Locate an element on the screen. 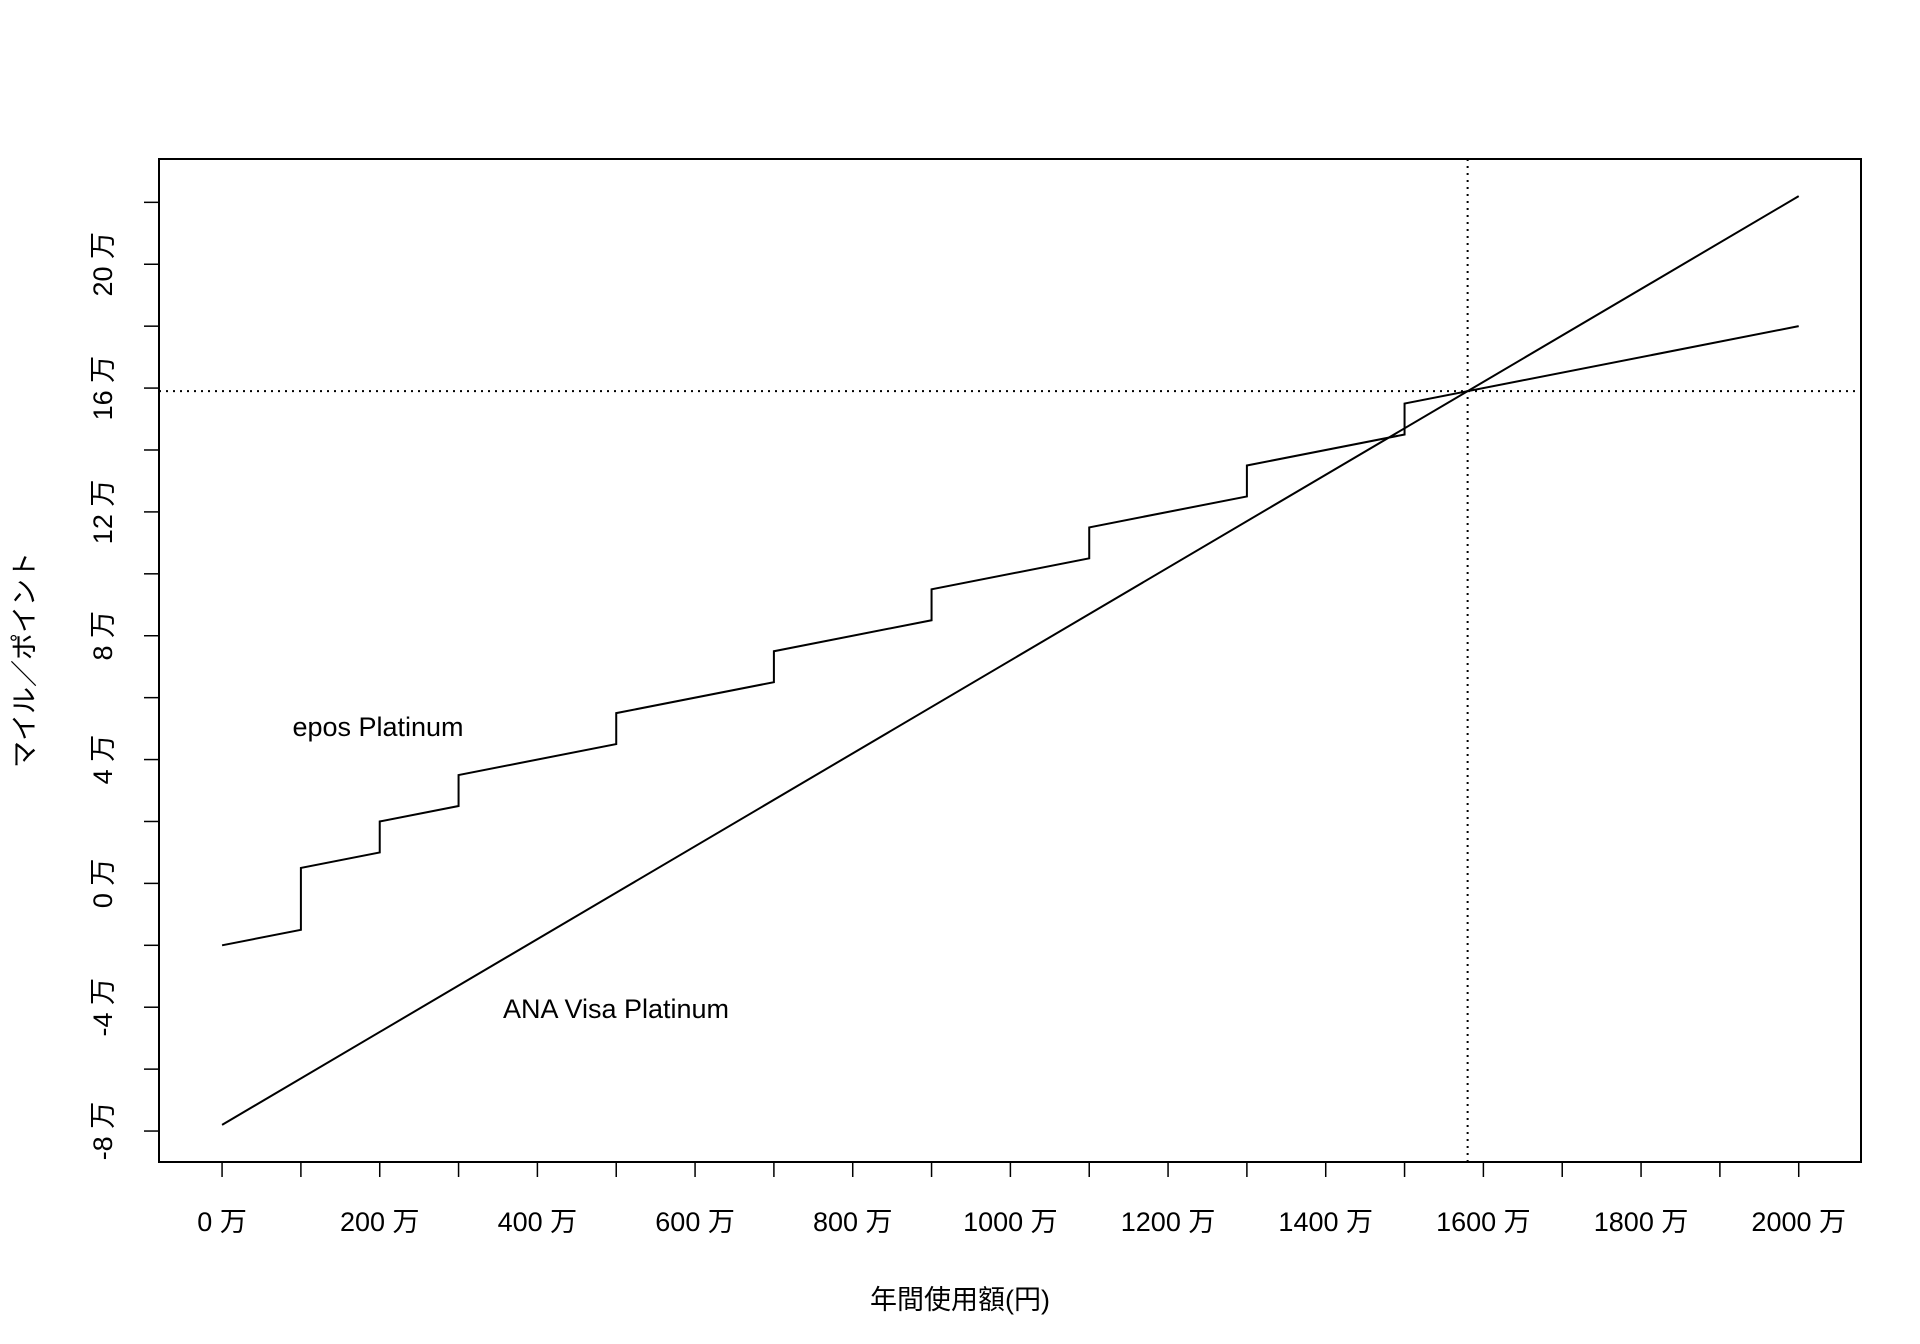 Image resolution: width=1920 pixels, height=1344 pixels. x-tick-label: 2000 万 is located at coordinates (1798, 1222).